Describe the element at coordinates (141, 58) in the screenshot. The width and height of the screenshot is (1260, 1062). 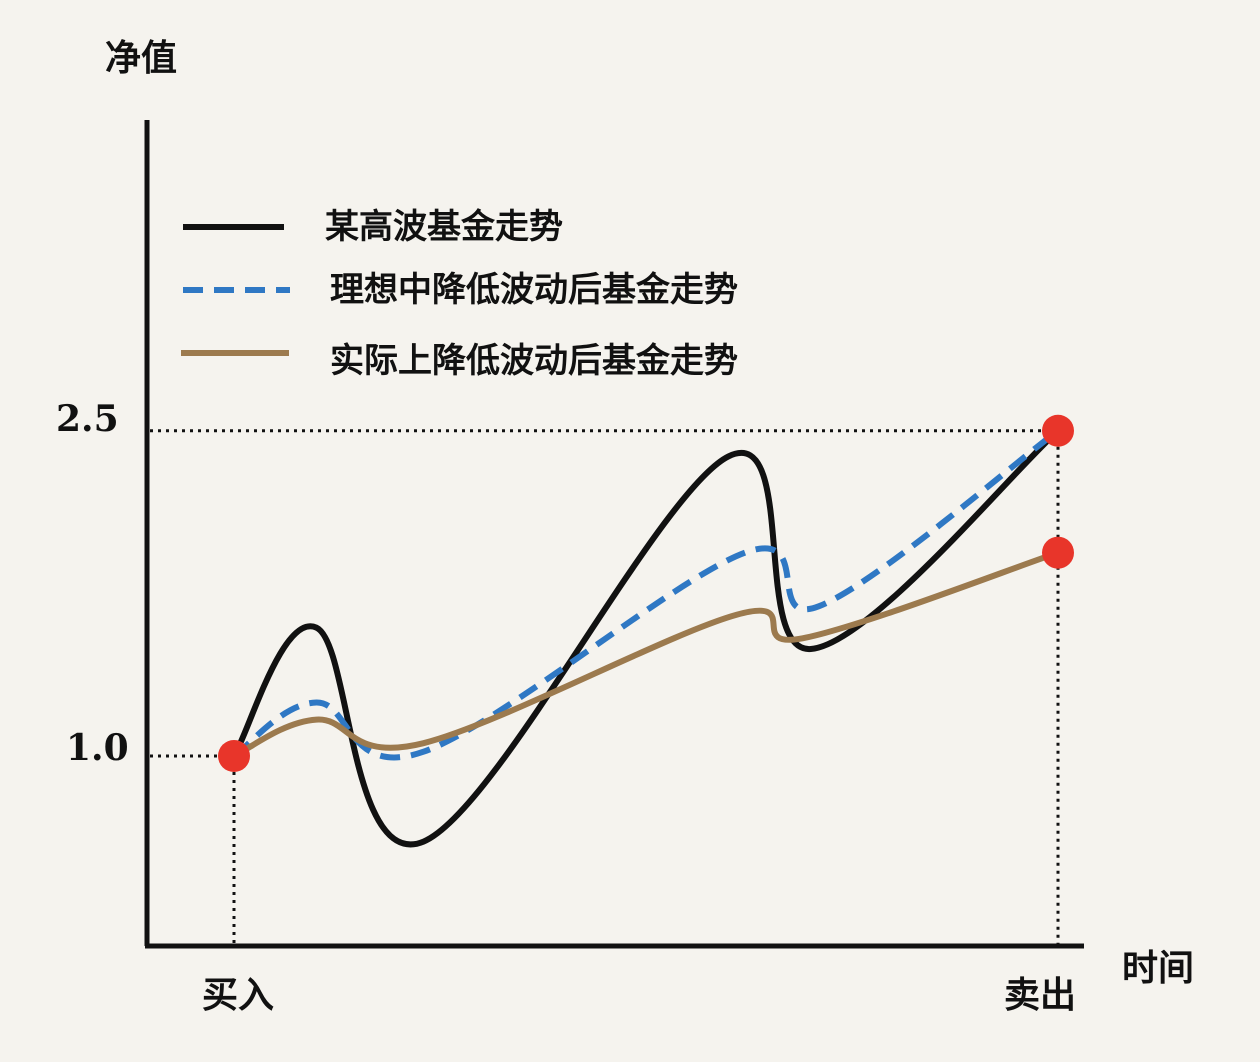
I see `y-axis-label: 净值` at that location.